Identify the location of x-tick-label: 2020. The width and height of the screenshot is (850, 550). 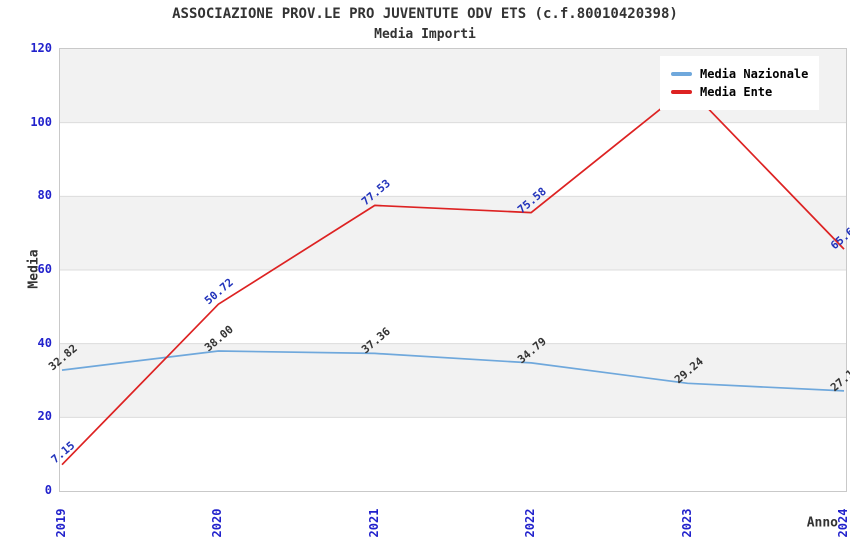
(217, 523).